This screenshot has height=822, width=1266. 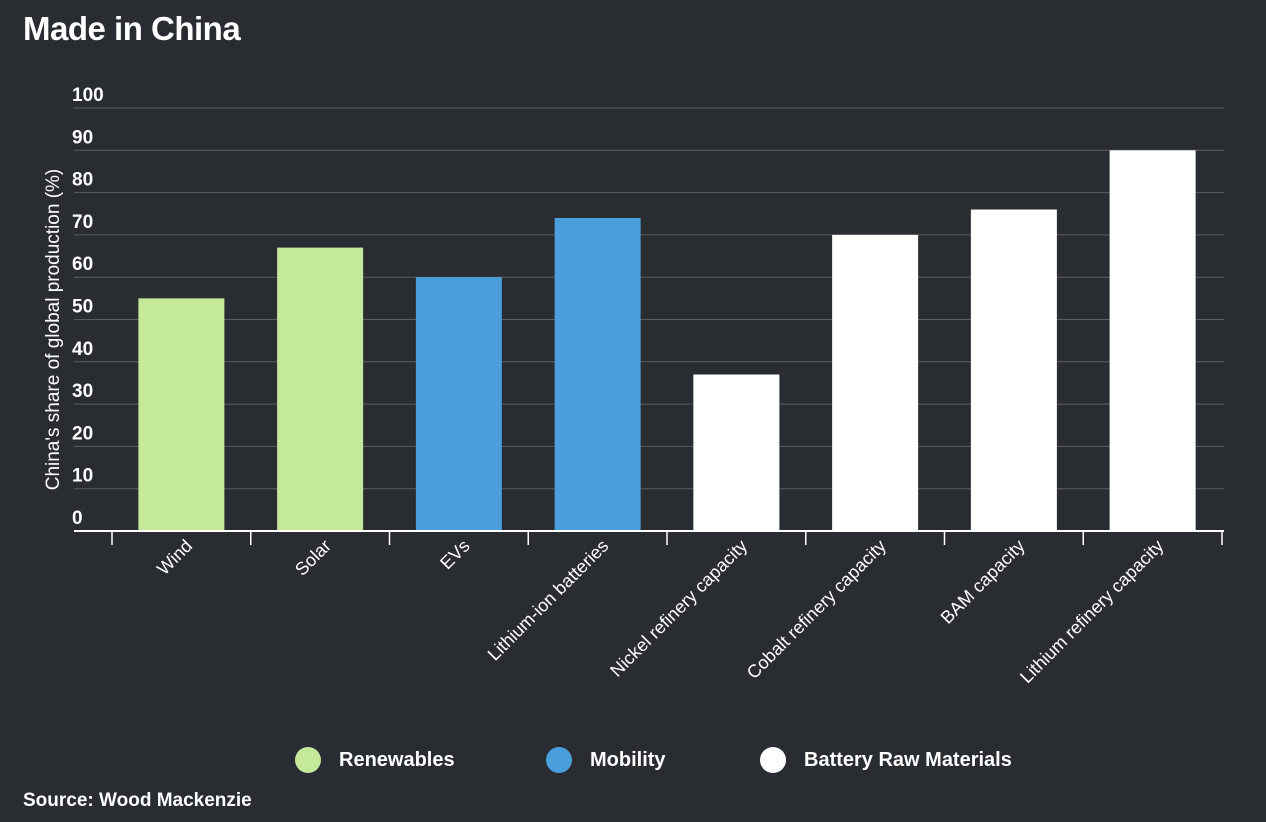 I want to click on x-tick-label-solar: Solar, so click(x=313, y=558).